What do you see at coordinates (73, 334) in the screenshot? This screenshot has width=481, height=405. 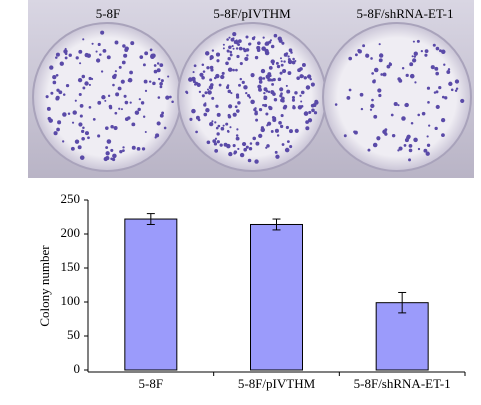 I see `y-tick-label: 50` at bounding box center [73, 334].